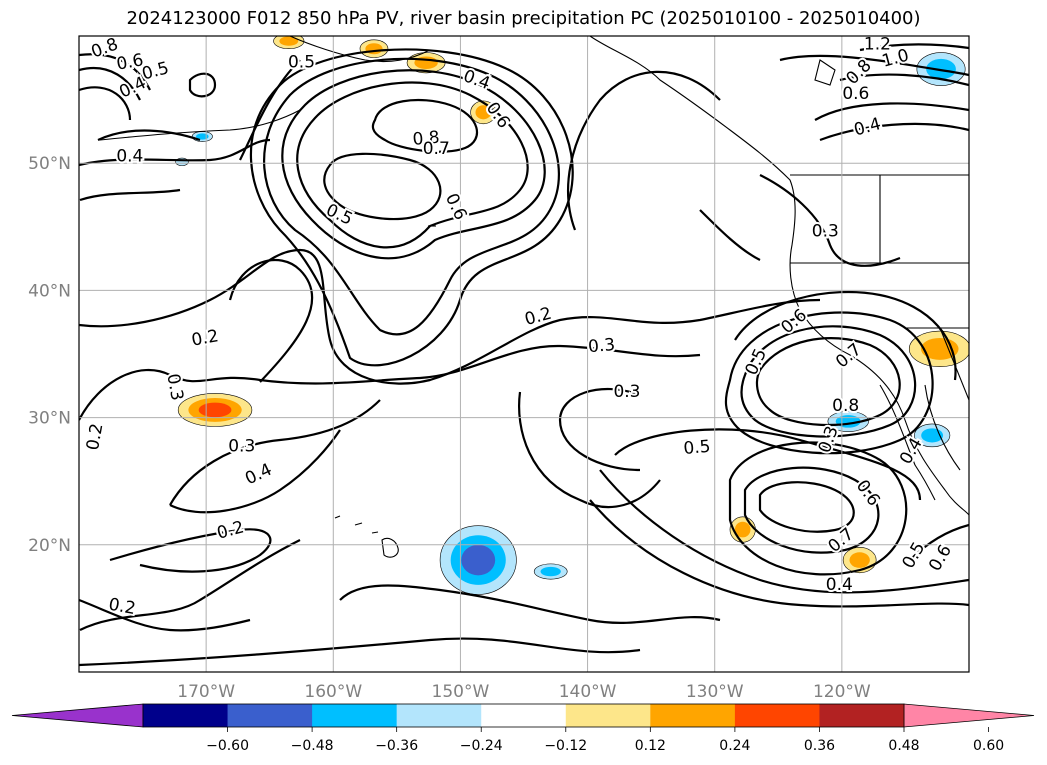 This screenshot has width=1047, height=765. What do you see at coordinates (206, 692) in the screenshot?
I see `lon-tick-label: 170°W` at bounding box center [206, 692].